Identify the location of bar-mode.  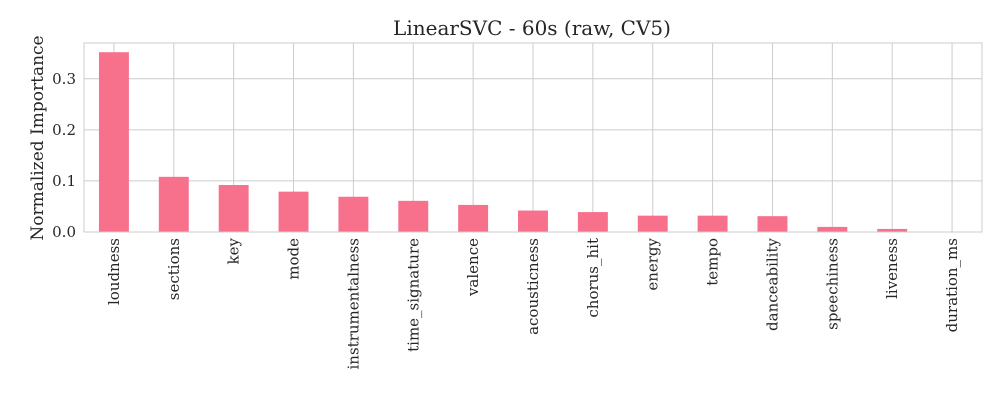
(293, 211).